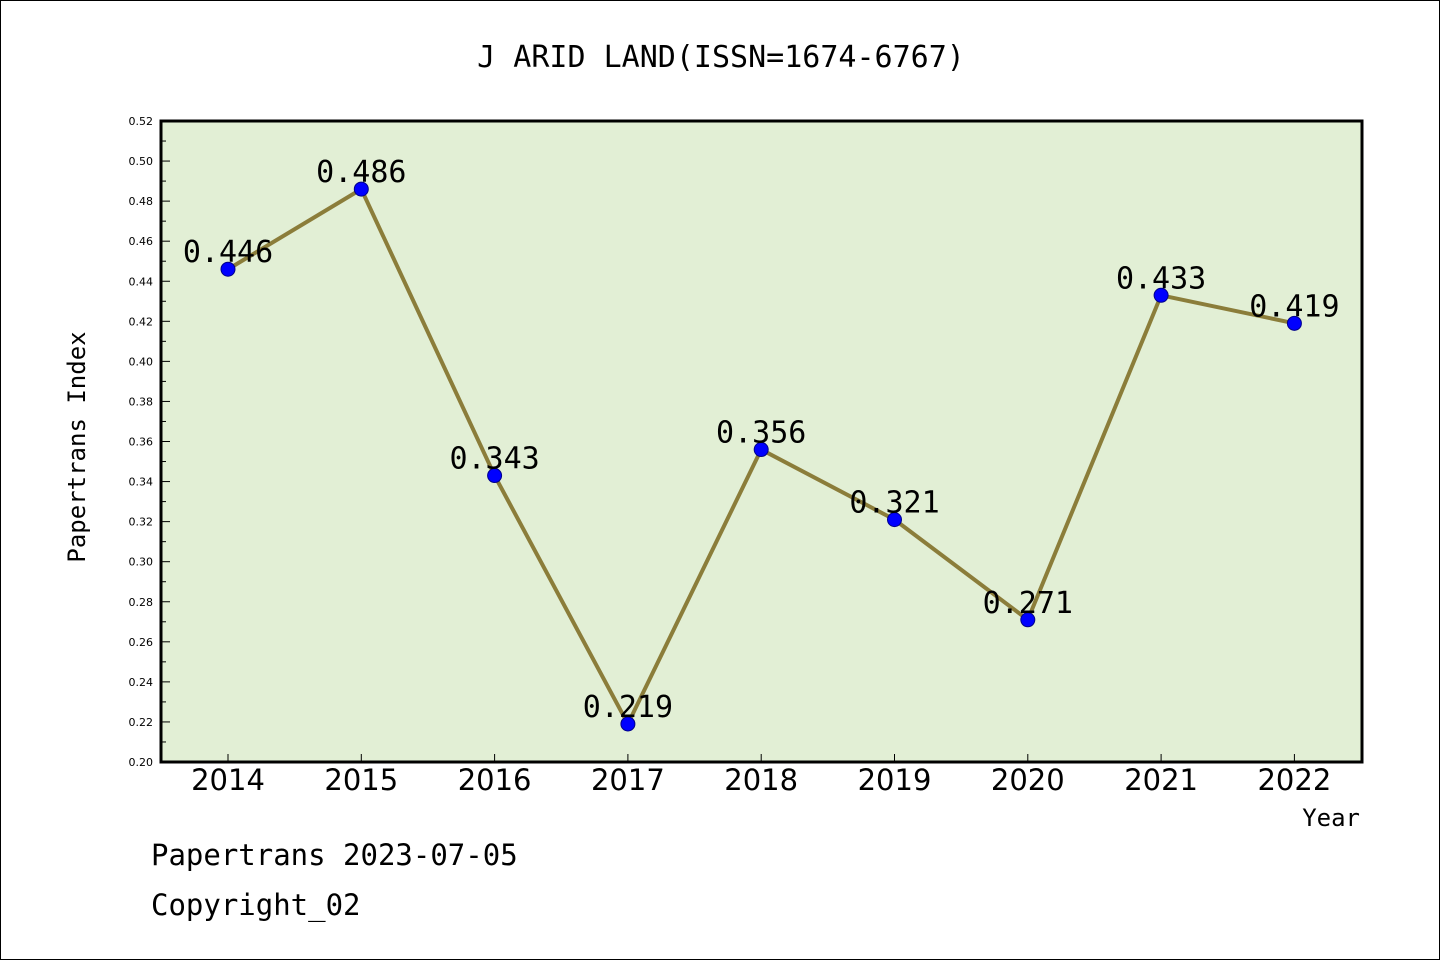 Image resolution: width=1440 pixels, height=961 pixels. What do you see at coordinates (141, 642) in the screenshot?
I see `y-tick-label: 0.26` at bounding box center [141, 642].